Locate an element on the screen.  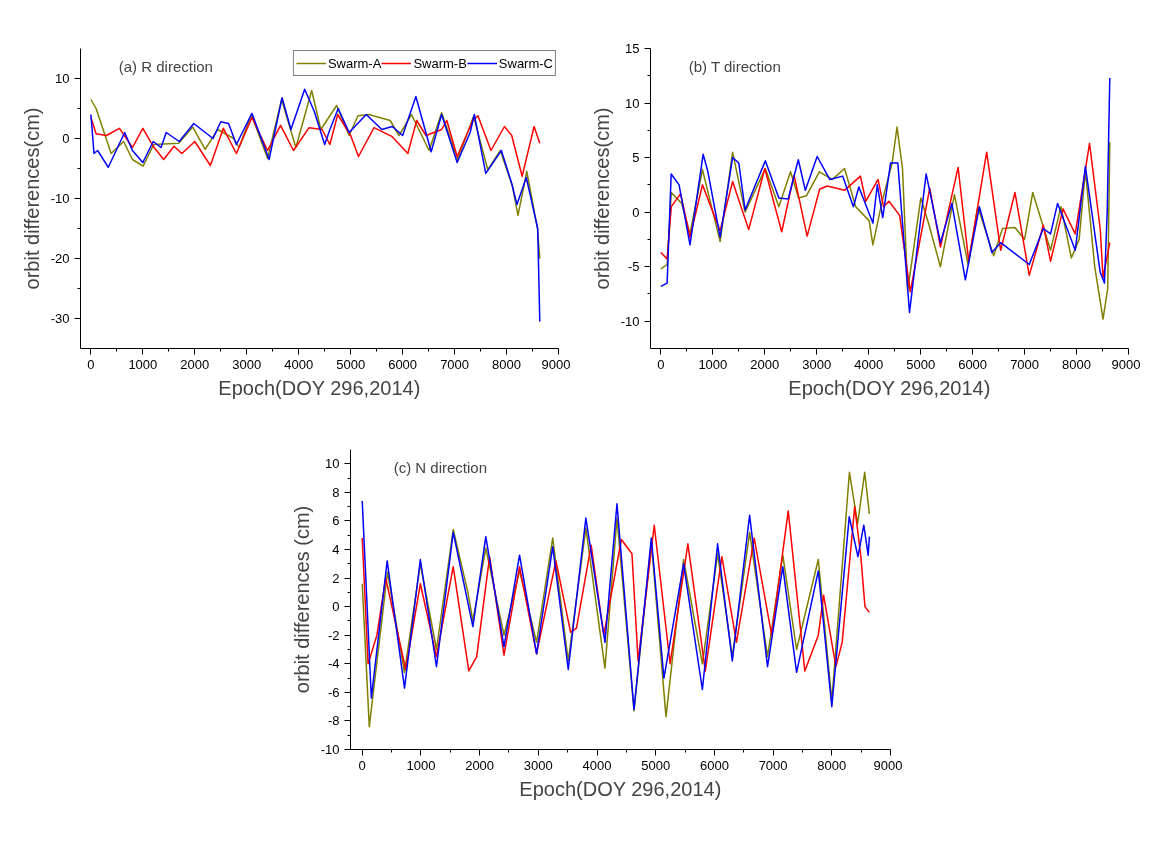
y-tick-label: -20 is located at coordinates (60, 258).